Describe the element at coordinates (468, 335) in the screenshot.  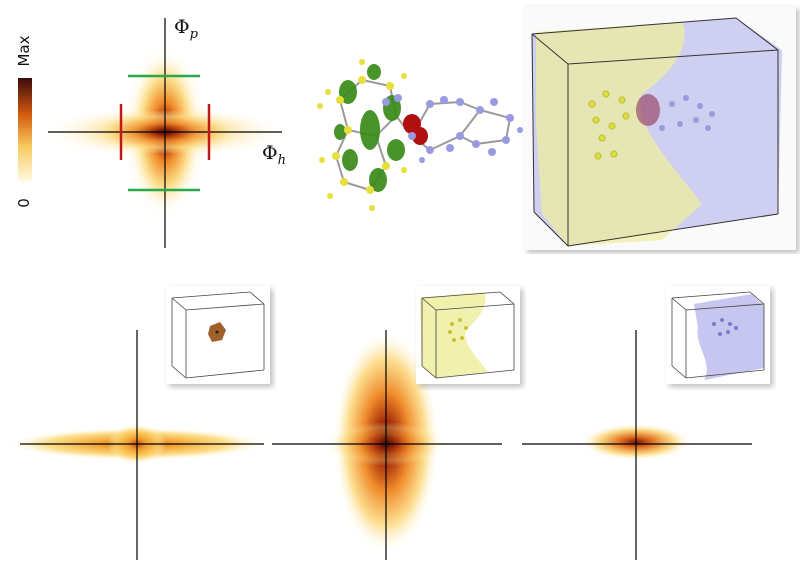
I see `inset-cube-yellow-icon` at that location.